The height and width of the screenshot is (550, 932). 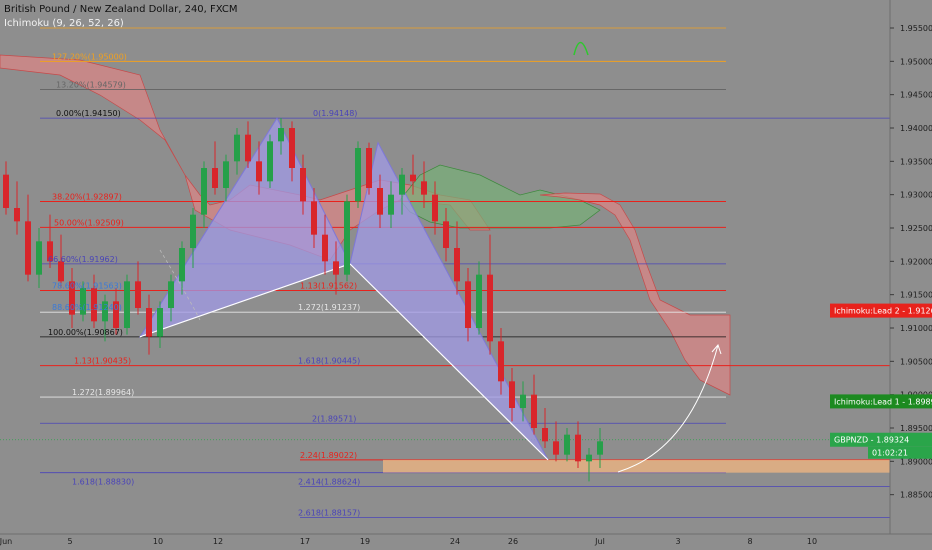 I want to click on fib-level-label: 1.13(1.91562), so click(x=328, y=286).